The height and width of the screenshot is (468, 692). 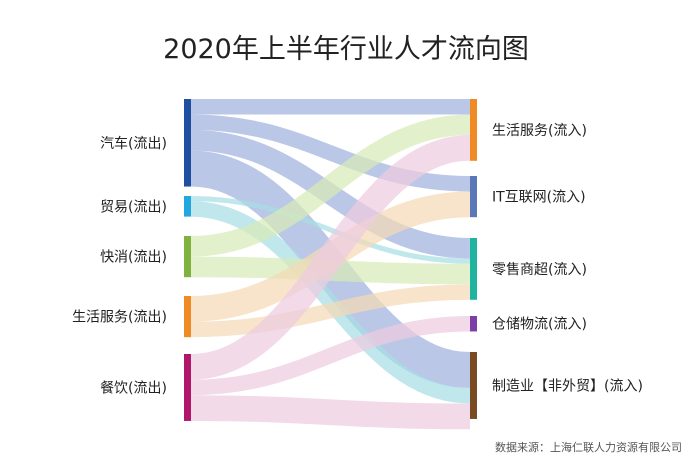 What do you see at coordinates (133, 207) in the screenshot?
I see `source-label-2: 贸易(流出)` at bounding box center [133, 207].